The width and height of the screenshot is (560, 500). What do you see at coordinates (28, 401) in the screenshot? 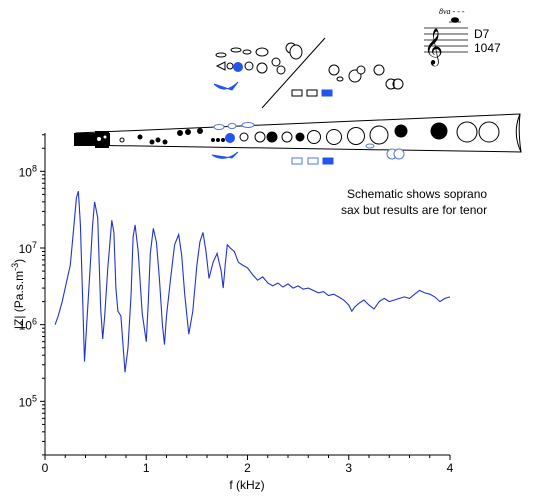
I see `y-tick-label: 10⁵` at bounding box center [28, 401].